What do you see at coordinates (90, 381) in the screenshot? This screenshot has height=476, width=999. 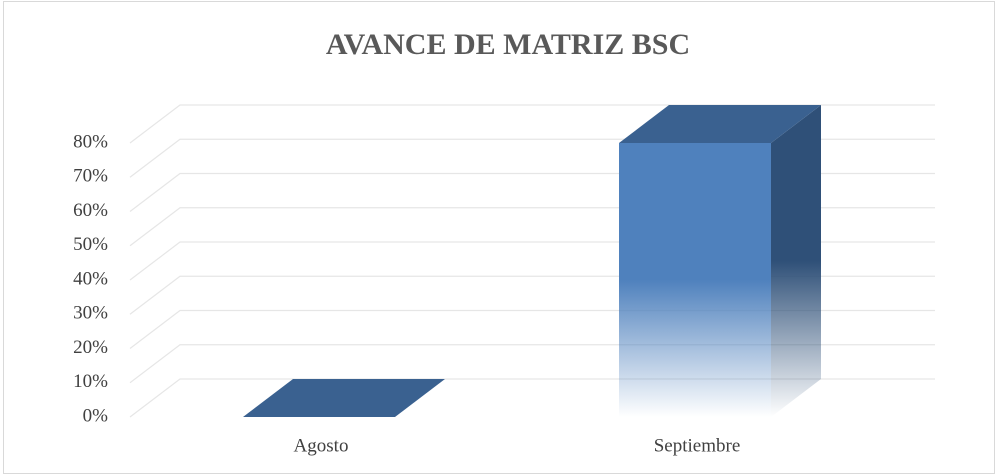 I see `y-tick-label: 10%` at bounding box center [90, 381].